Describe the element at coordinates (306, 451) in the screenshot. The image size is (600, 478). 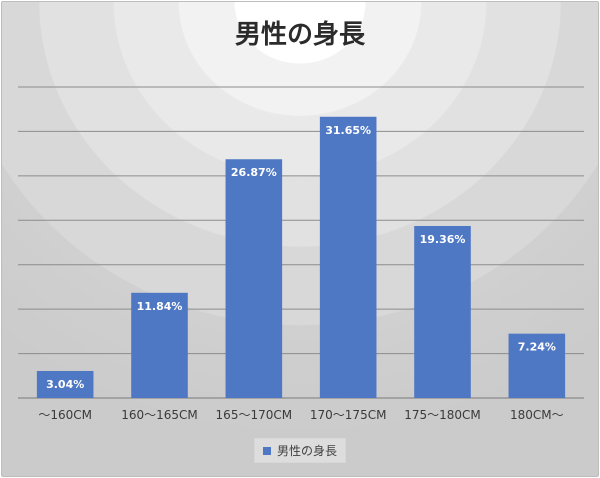
I see `legend-label: 男性の身長` at that location.